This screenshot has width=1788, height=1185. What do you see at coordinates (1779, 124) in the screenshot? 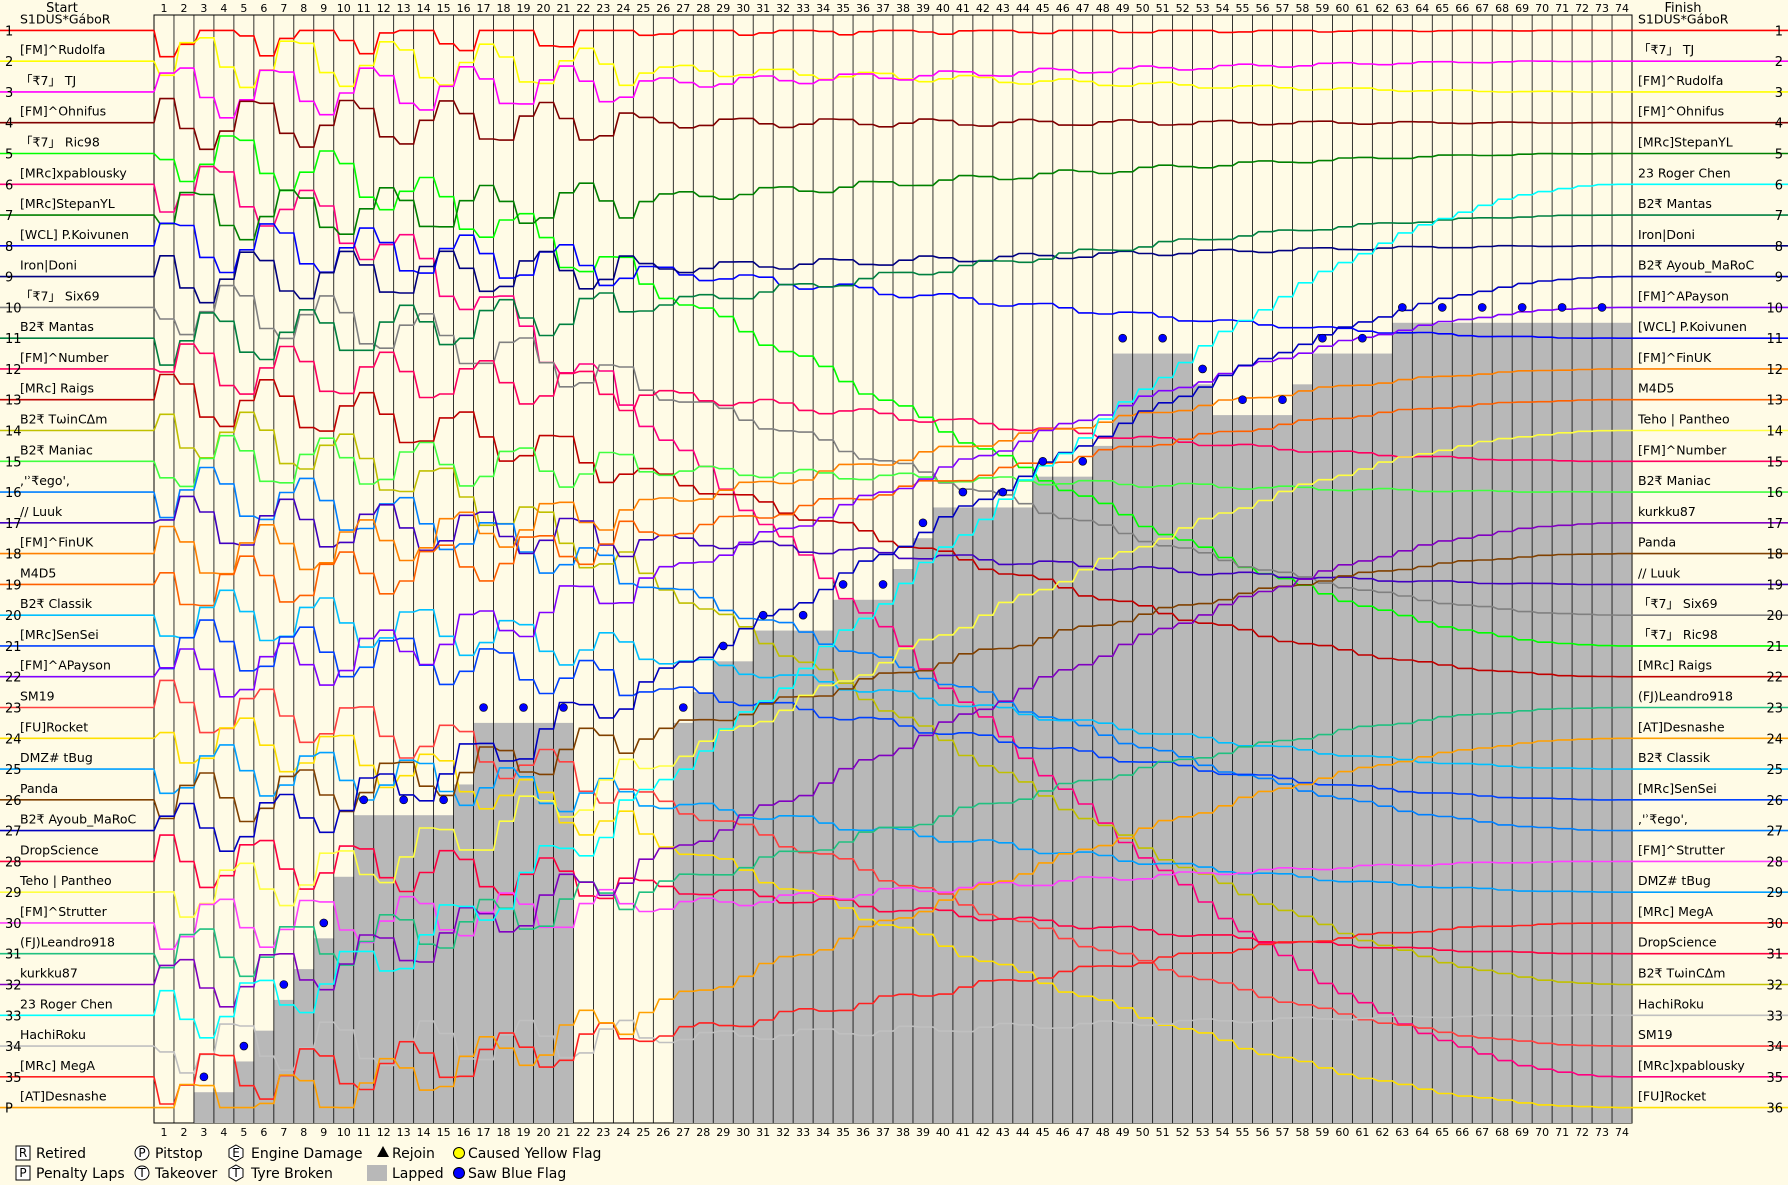
I see `right-position-4: 4` at bounding box center [1779, 124].